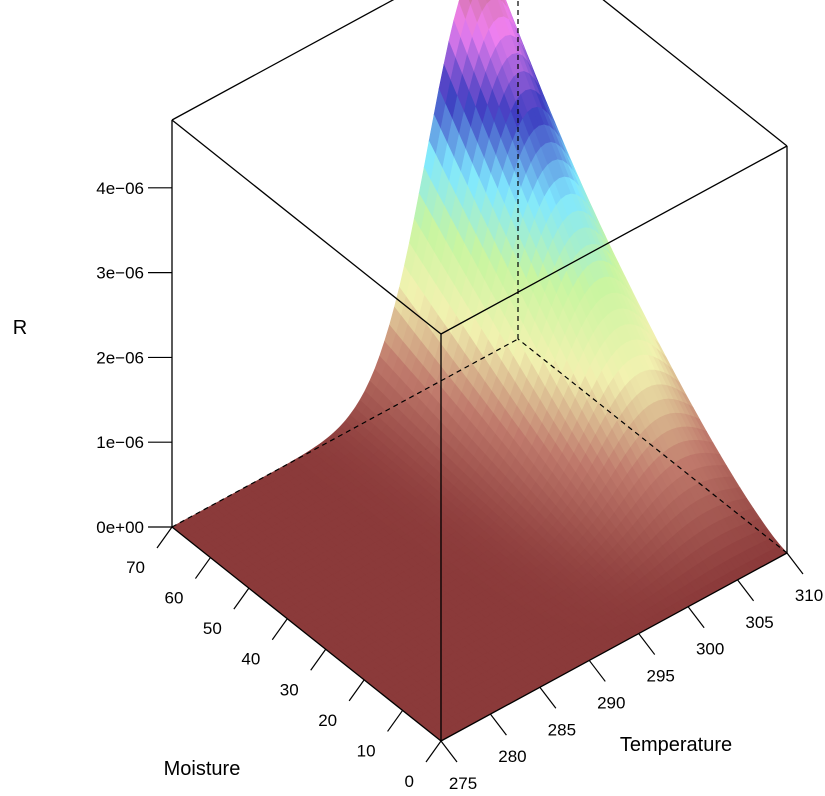 The width and height of the screenshot is (825, 796). I want to click on z-tick-label: 0e+00, so click(120, 527).